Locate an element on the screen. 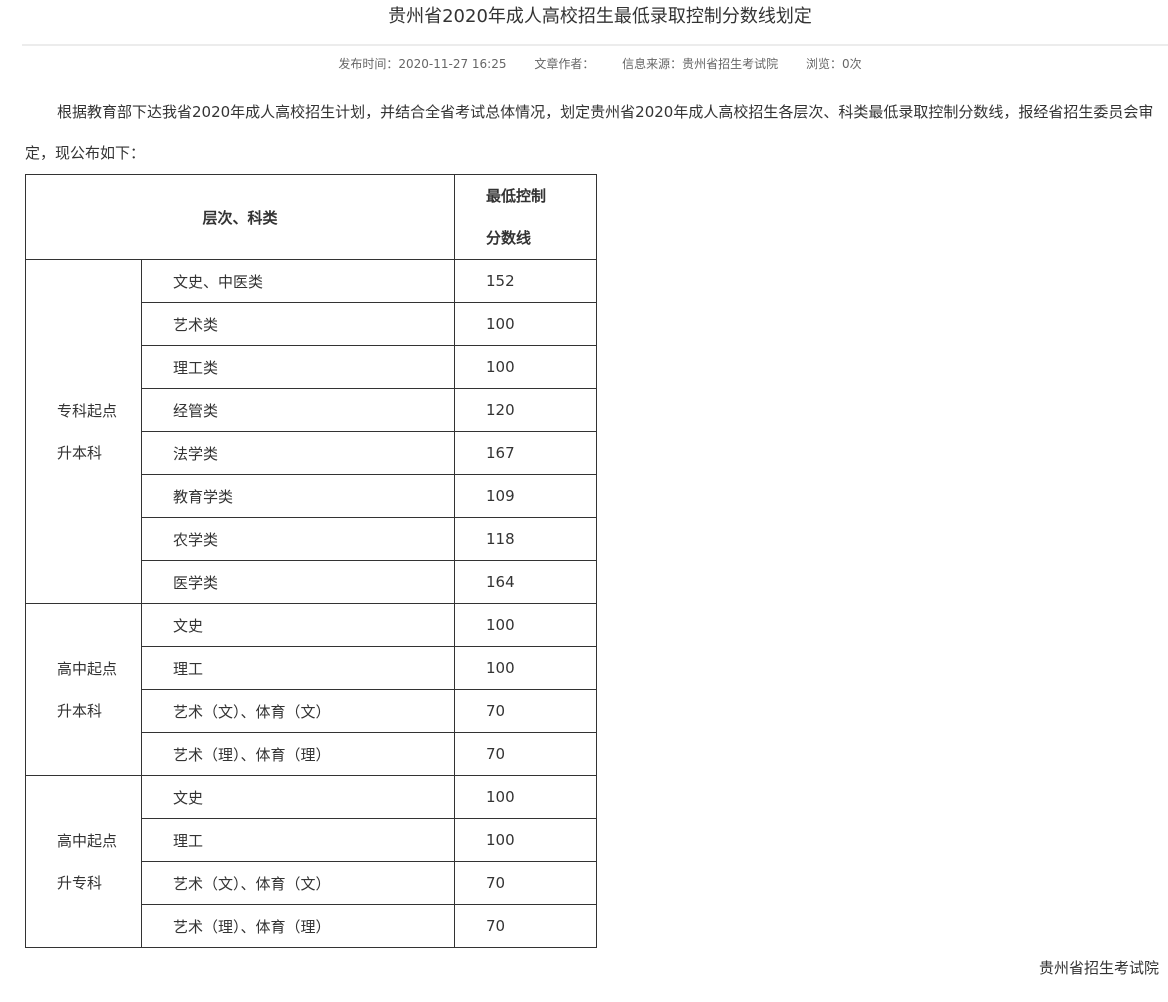  table-row: 经管类 120 is located at coordinates (311, 410).